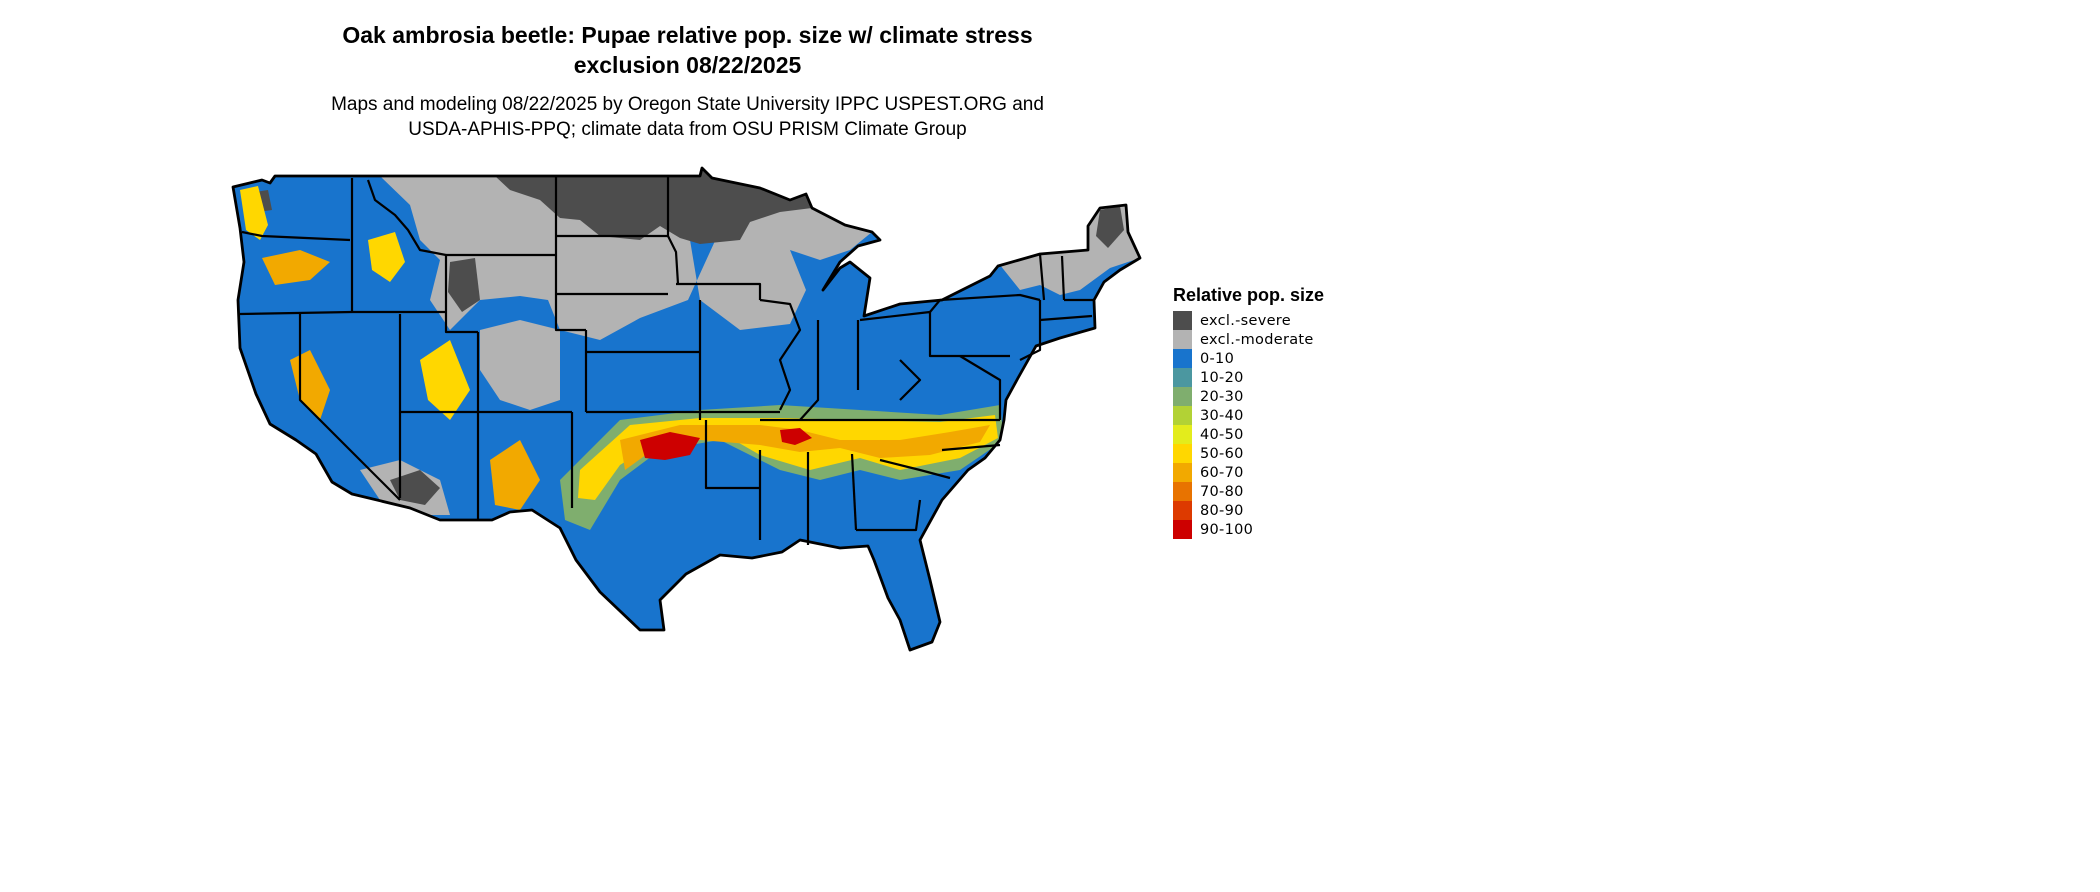  I want to click on legend-item: 50-60, so click(1248, 453).